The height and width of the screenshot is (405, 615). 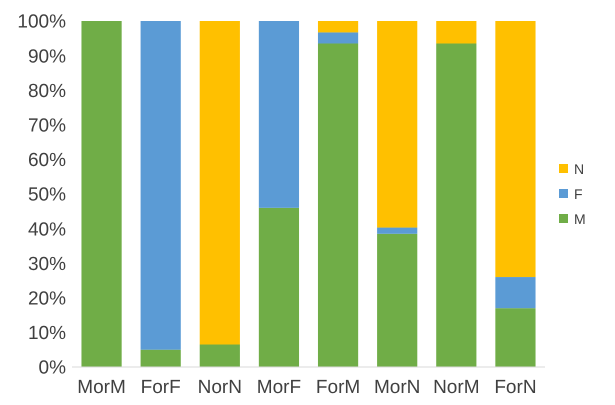 I want to click on x-tick-label: ForN, so click(x=515, y=387).